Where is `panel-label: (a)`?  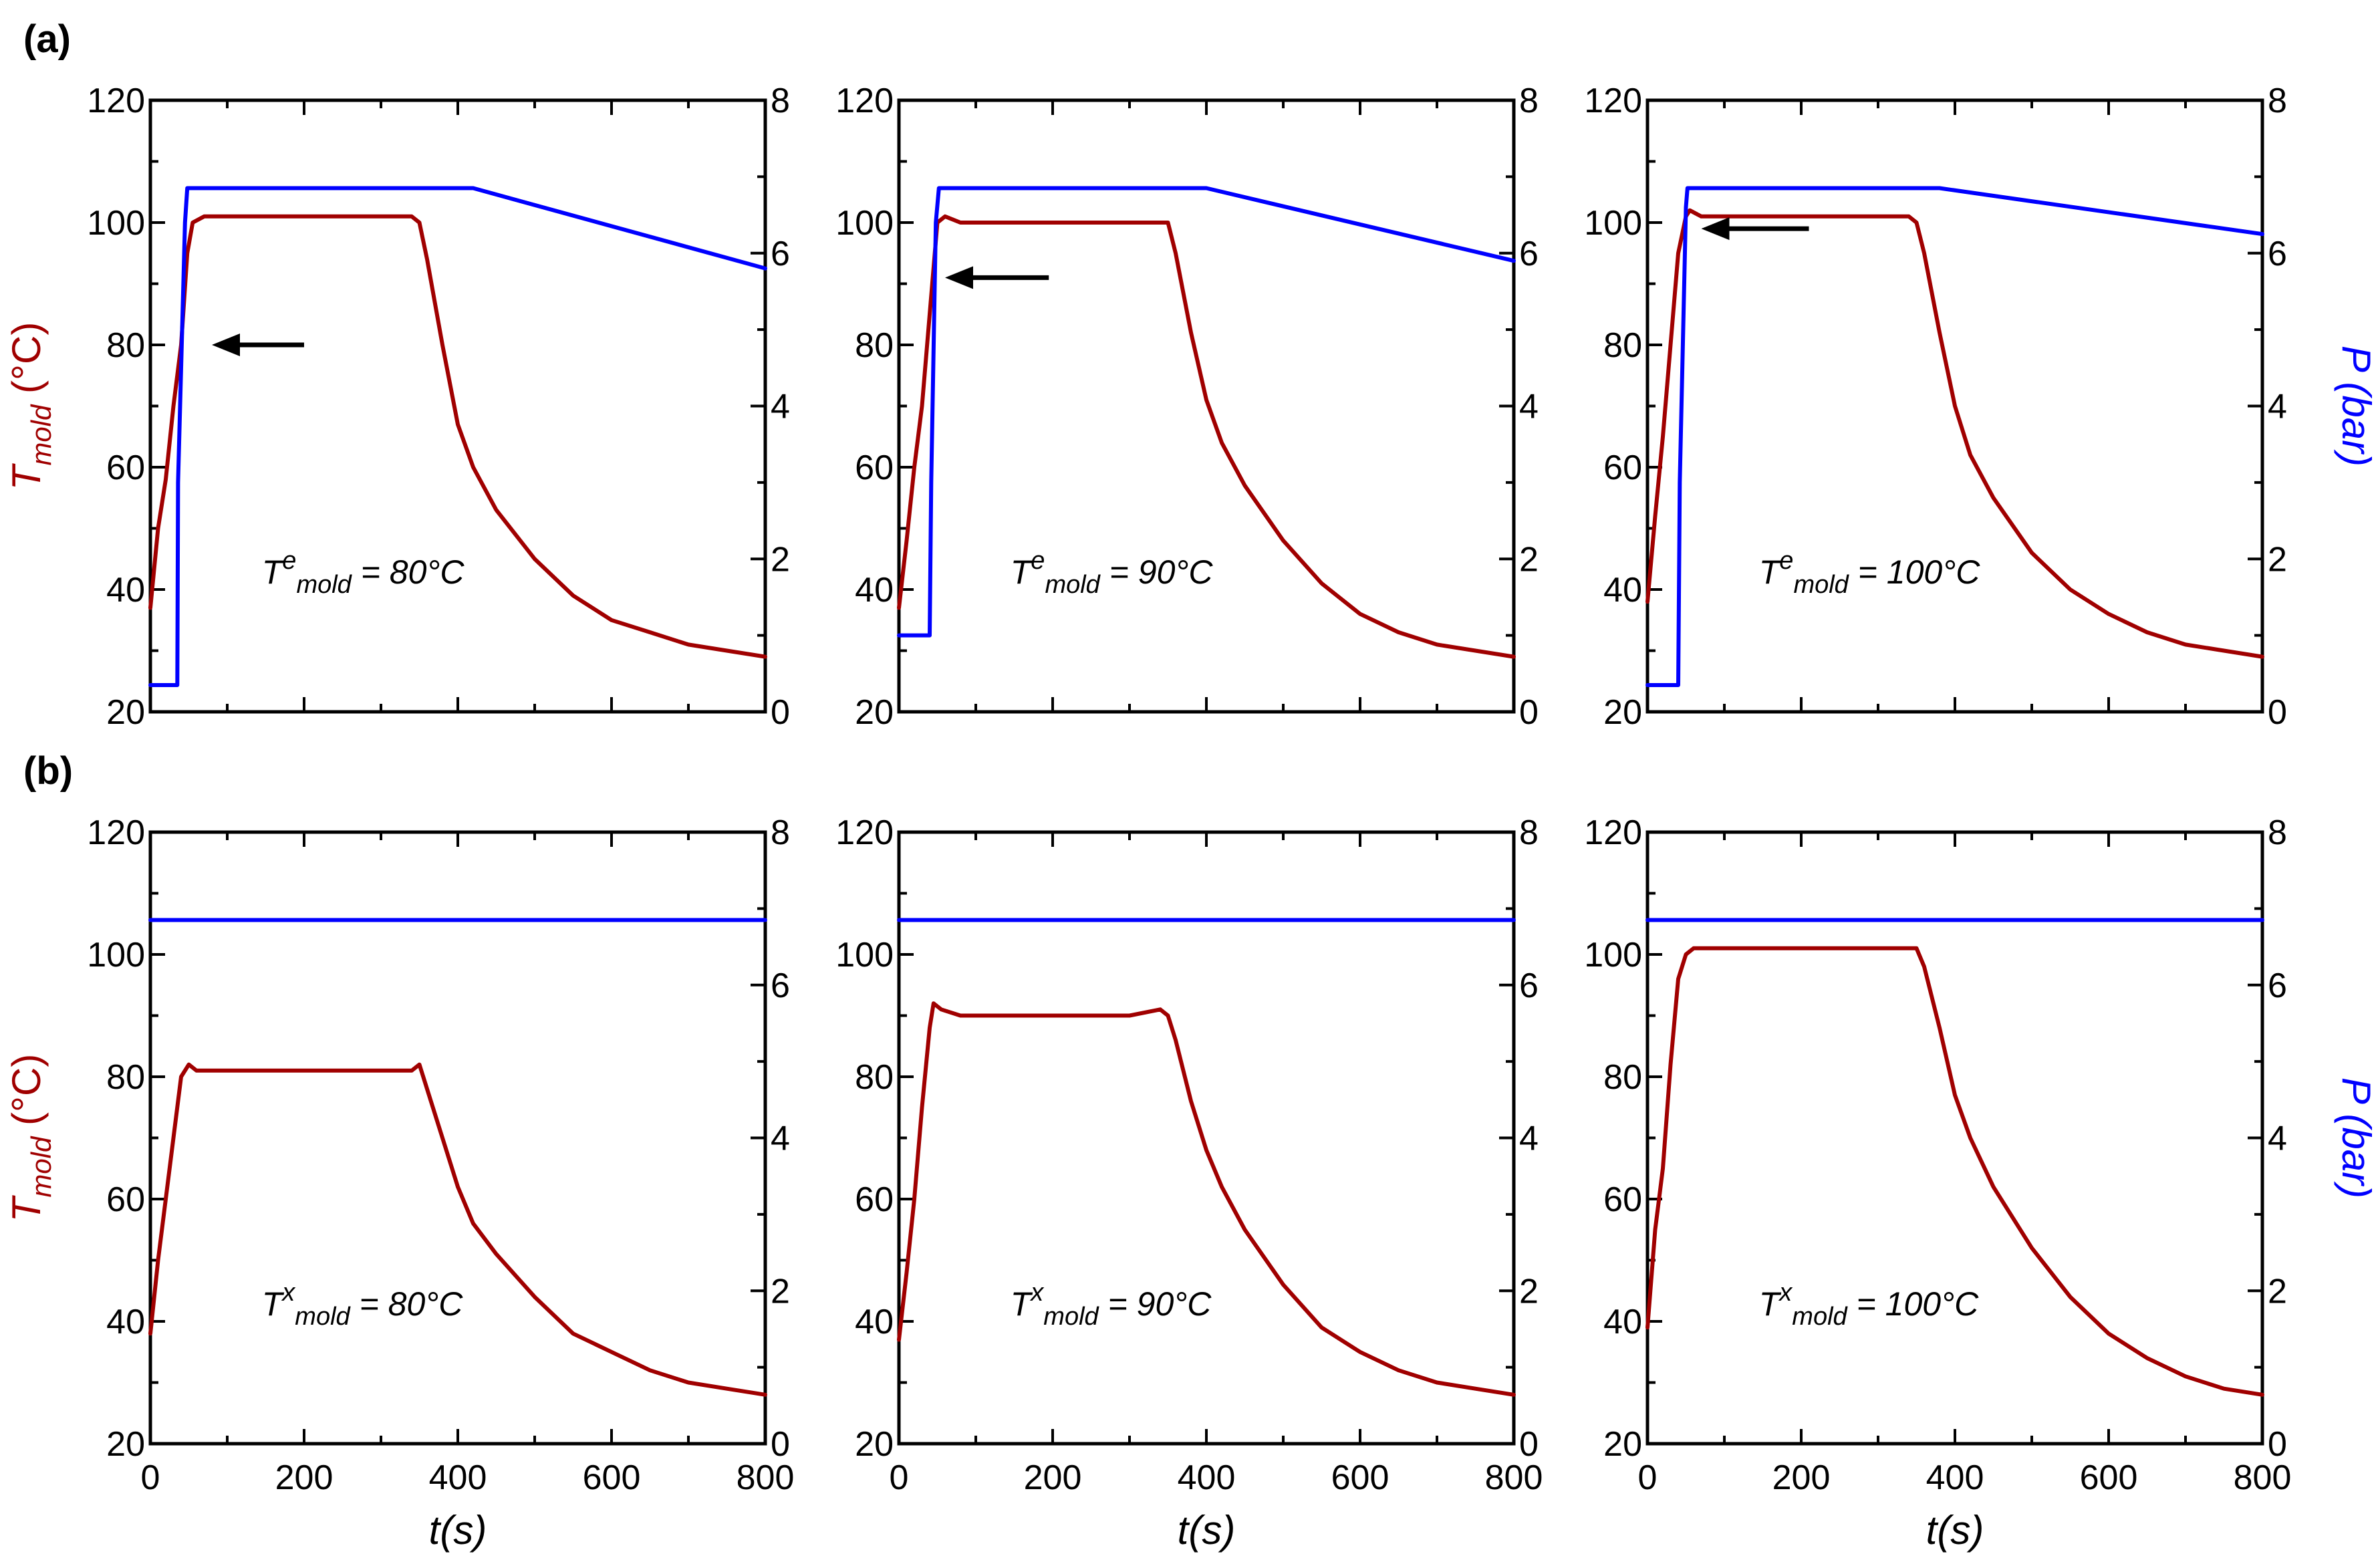 panel-label: (a) is located at coordinates (47, 39).